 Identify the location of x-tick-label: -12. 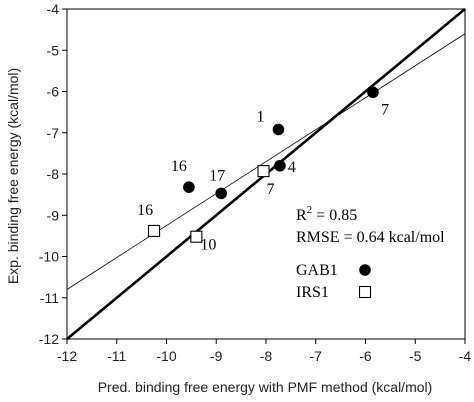
(67, 356).